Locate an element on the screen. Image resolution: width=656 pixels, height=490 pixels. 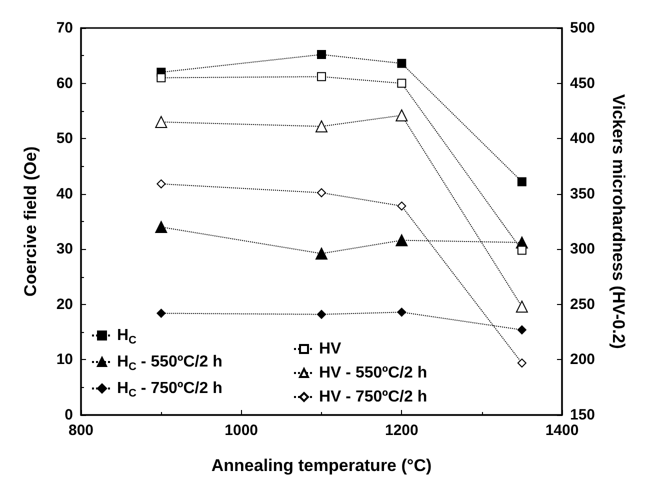
y-tick-label: 20 is located at coordinates (64, 304).